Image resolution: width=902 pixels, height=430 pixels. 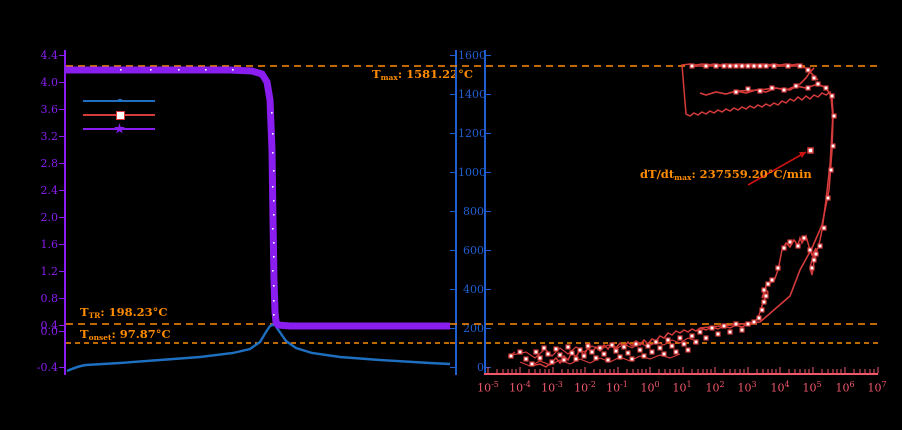 I want to click on left-ytick-label: 1.2, so click(x=49, y=271).